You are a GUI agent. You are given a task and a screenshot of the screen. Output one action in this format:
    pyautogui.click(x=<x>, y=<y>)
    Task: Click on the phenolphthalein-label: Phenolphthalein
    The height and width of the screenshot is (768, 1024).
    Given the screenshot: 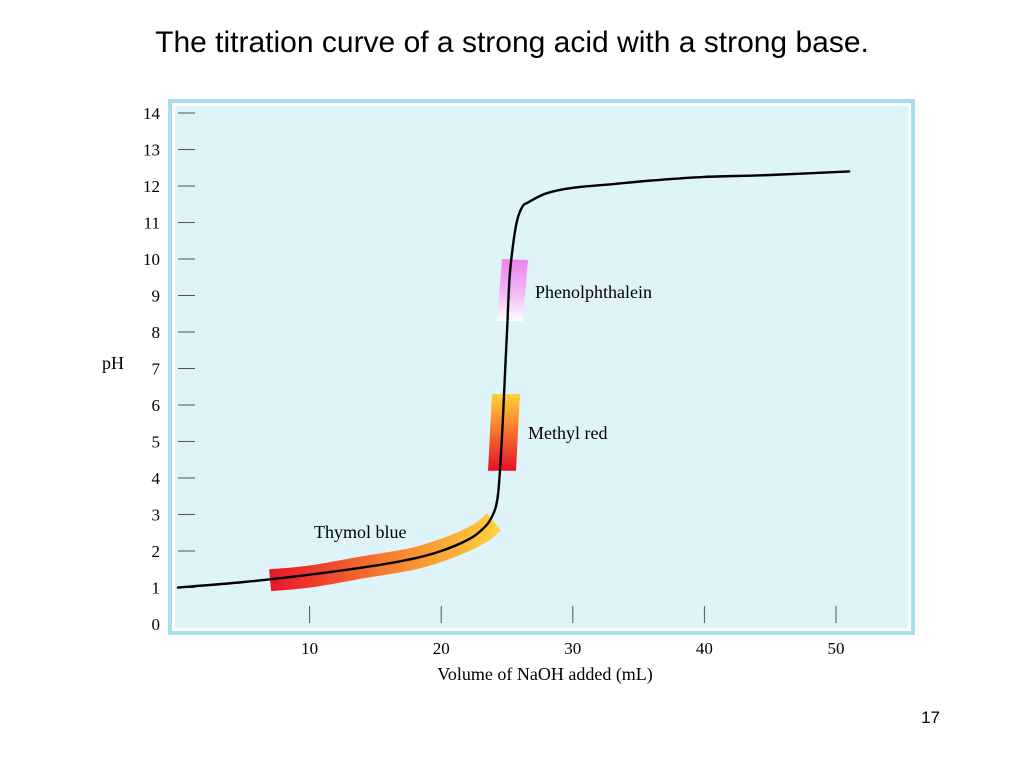 What is the action you would take?
    pyautogui.click(x=593, y=292)
    